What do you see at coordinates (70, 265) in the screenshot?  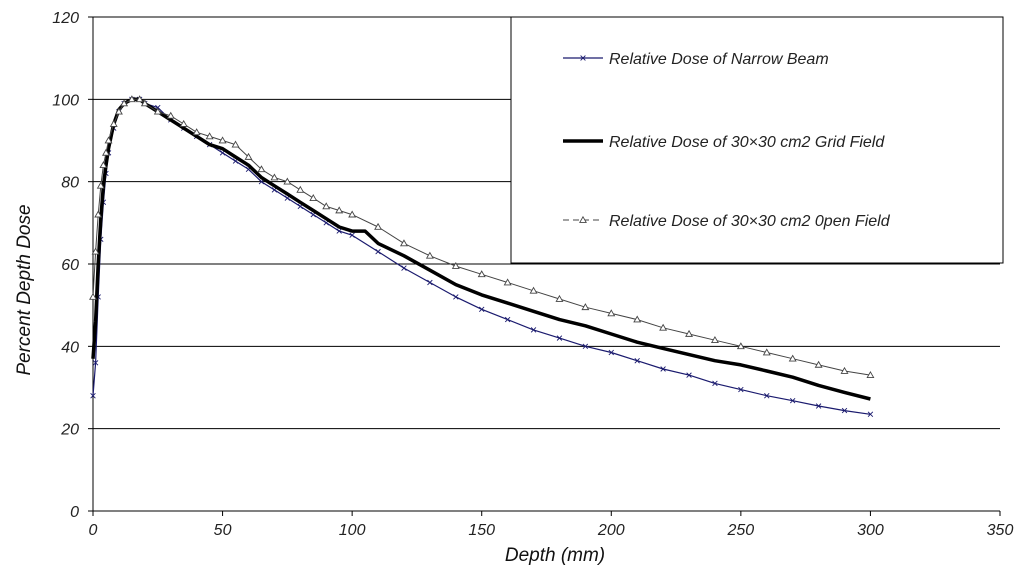 I see `y-tick-label: 60` at bounding box center [70, 265].